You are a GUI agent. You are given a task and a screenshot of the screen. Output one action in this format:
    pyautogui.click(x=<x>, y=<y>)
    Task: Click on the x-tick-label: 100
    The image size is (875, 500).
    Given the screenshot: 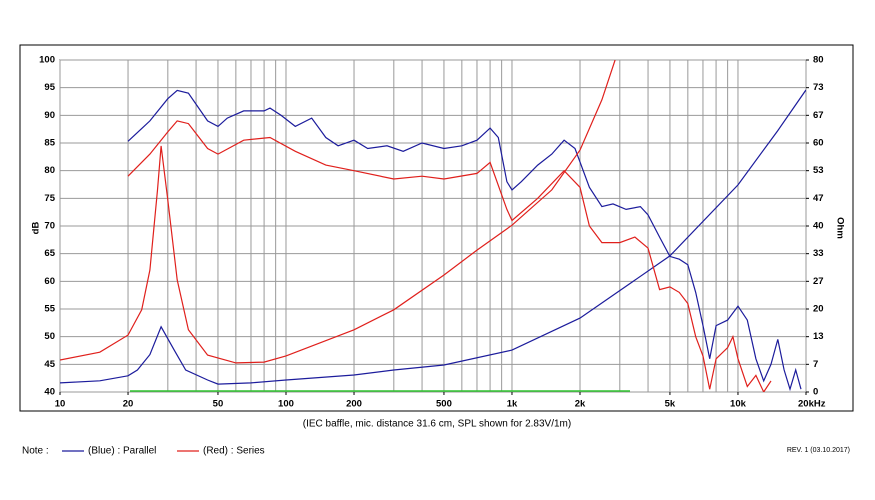 What is the action you would take?
    pyautogui.click(x=286, y=404)
    